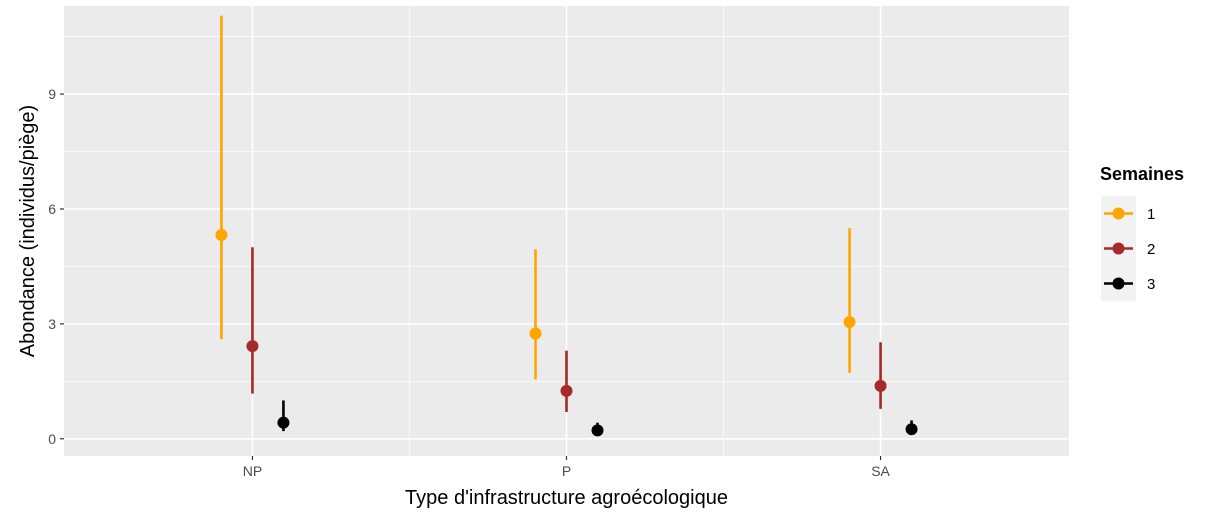 The height and width of the screenshot is (514, 1213). What do you see at coordinates (252, 471) in the screenshot?
I see `x-tick-label-np: NP` at bounding box center [252, 471].